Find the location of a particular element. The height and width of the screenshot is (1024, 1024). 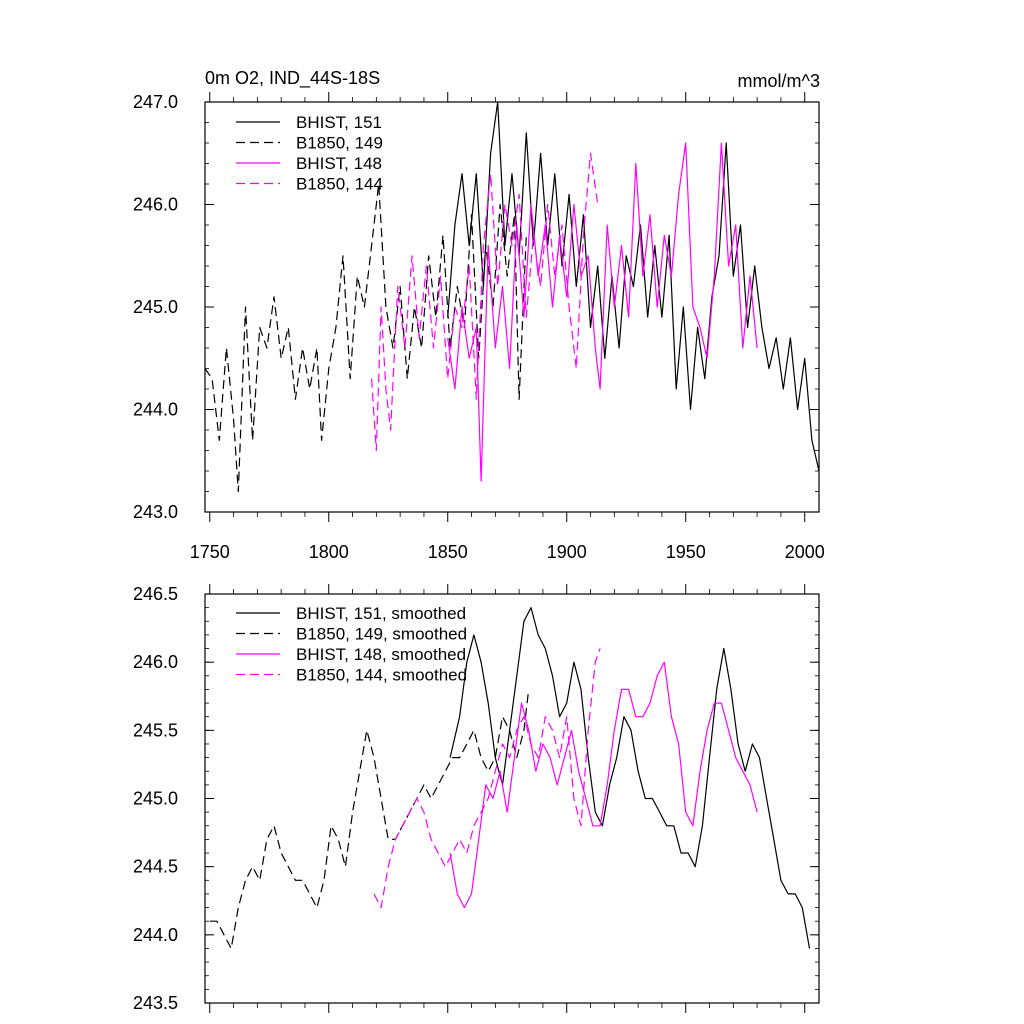

chart-title: 0m O2, IND_44S-18S is located at coordinates (292, 78).